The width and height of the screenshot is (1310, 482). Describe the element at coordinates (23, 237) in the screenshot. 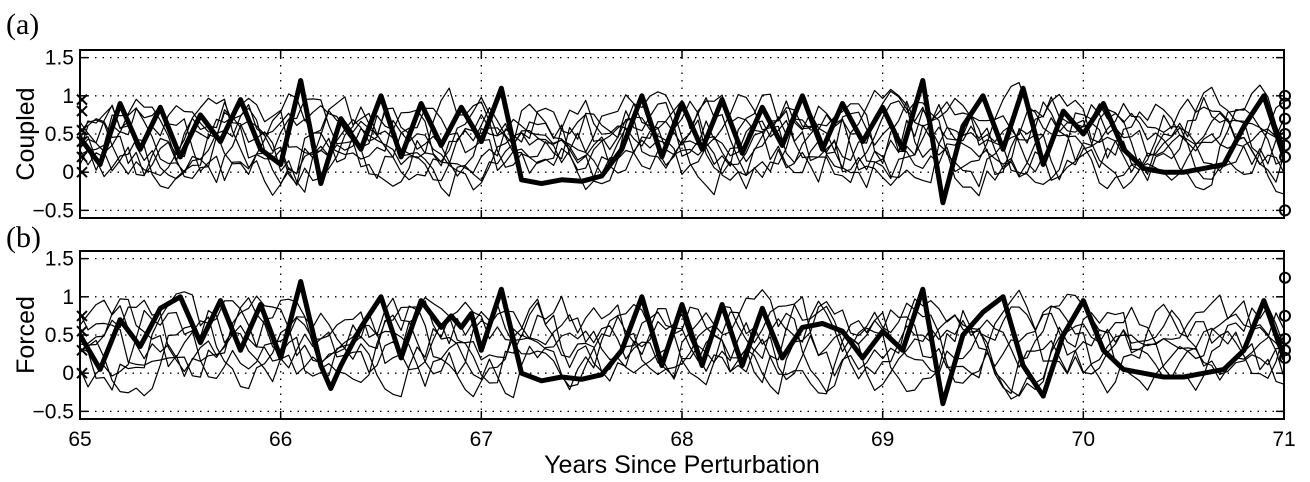

I see `panel-label: (b)` at that location.